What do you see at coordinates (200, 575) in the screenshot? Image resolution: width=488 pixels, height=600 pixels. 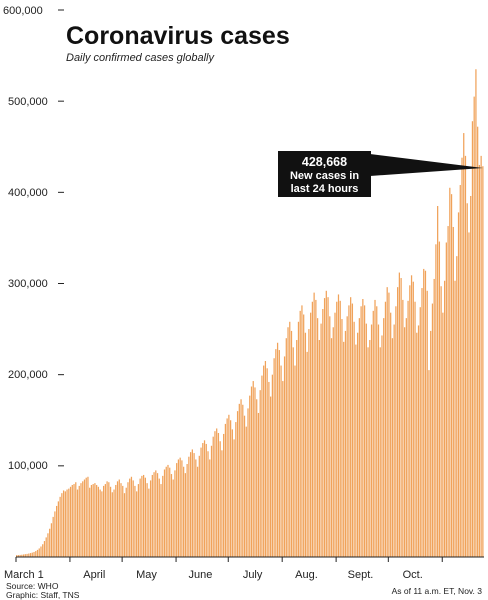 I see `x-tick-label: June` at bounding box center [200, 575].